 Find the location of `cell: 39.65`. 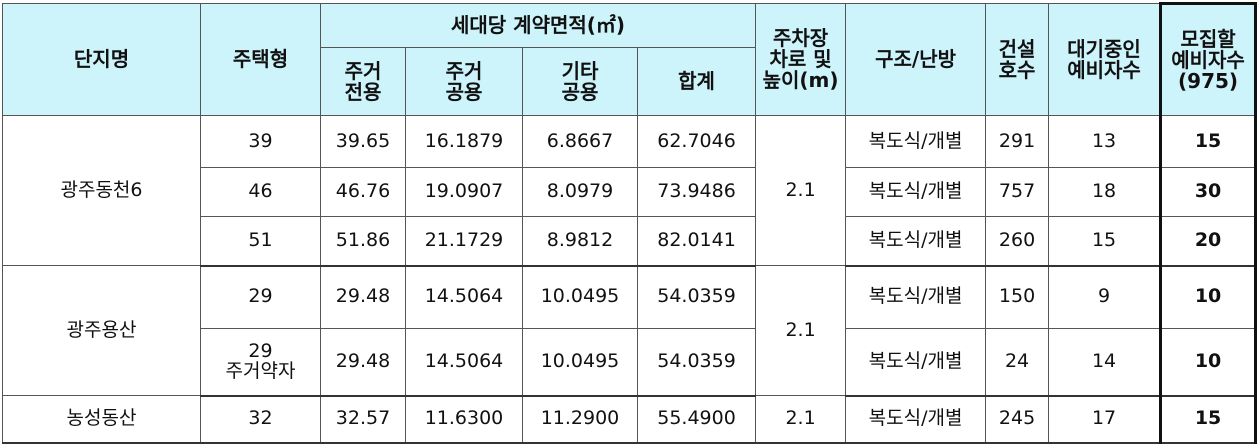

cell: 39.65 is located at coordinates (363, 141).